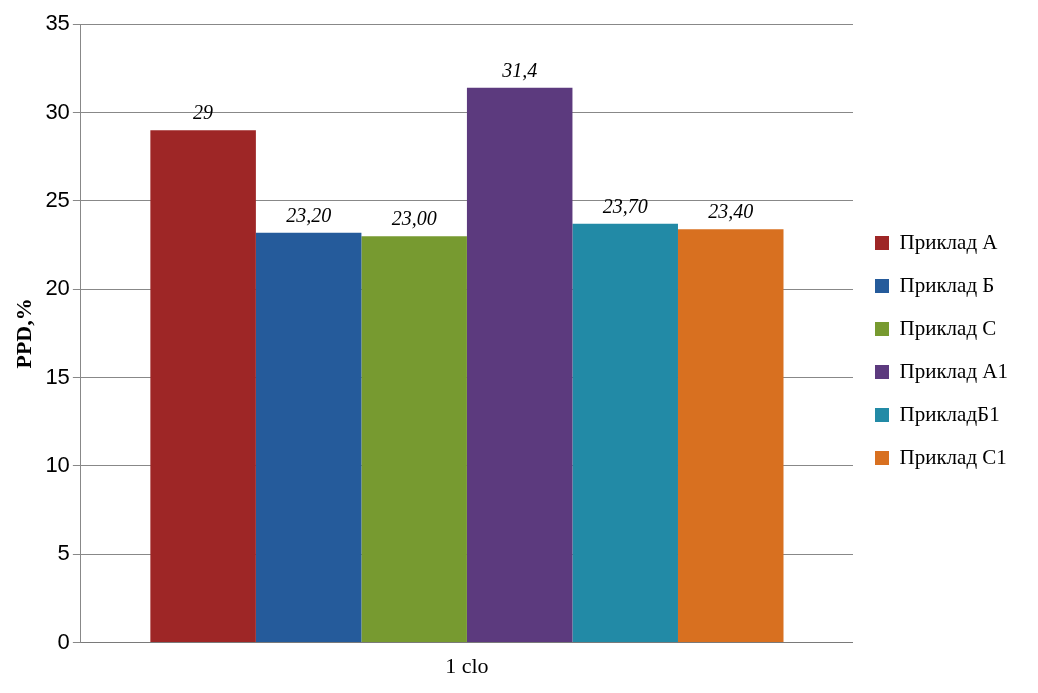 This screenshot has height=693, width=1038. What do you see at coordinates (23, 333) in the screenshot?
I see `y-axis-title: PPD,%` at bounding box center [23, 333].